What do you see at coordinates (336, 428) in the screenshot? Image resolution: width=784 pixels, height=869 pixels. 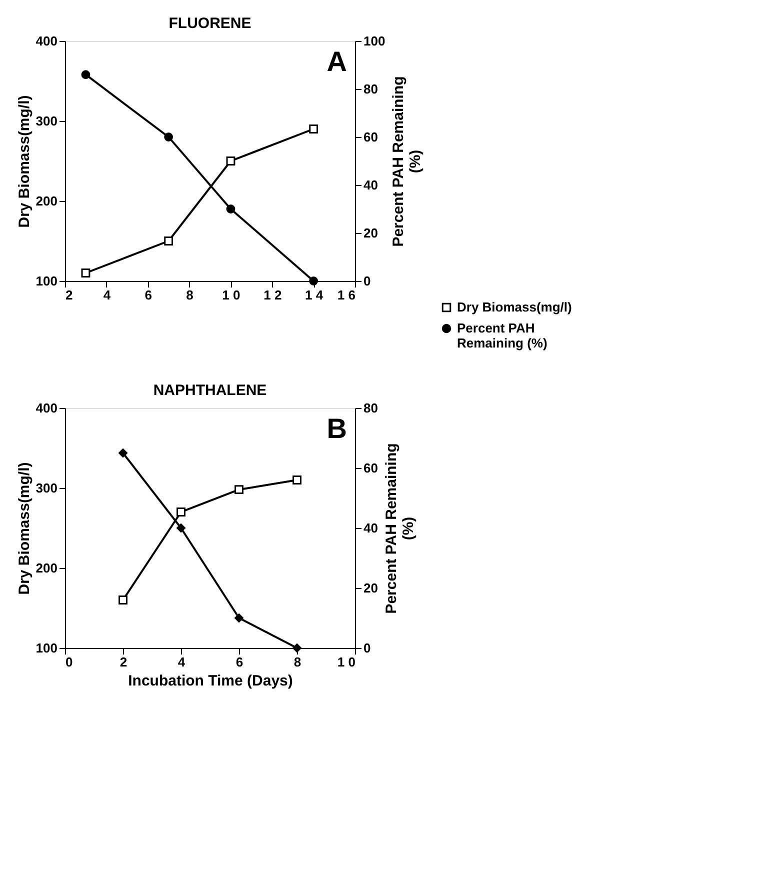 I see `annotation: B` at bounding box center [336, 428].